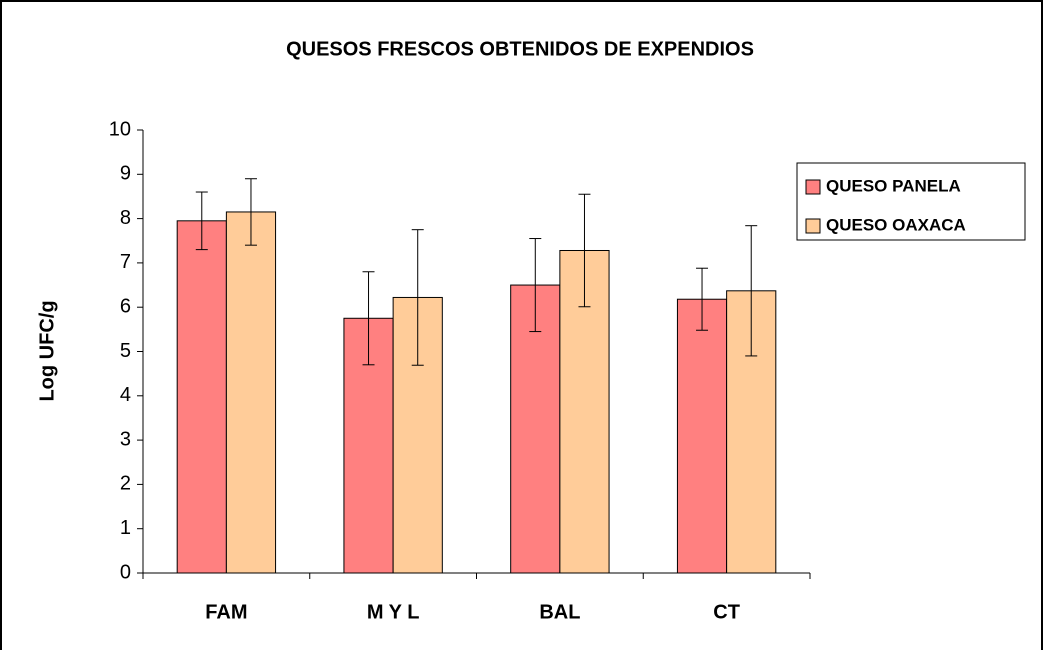  What do you see at coordinates (520, 49) in the screenshot?
I see `chart-title: QUESOS FRESCOS OBTENIDOS DE EXPENDIOS` at bounding box center [520, 49].